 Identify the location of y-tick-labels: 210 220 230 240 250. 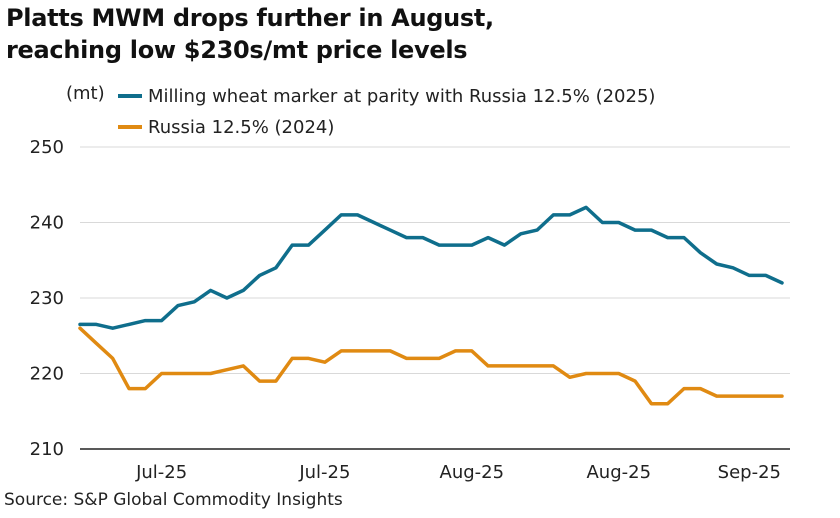
(47, 298).